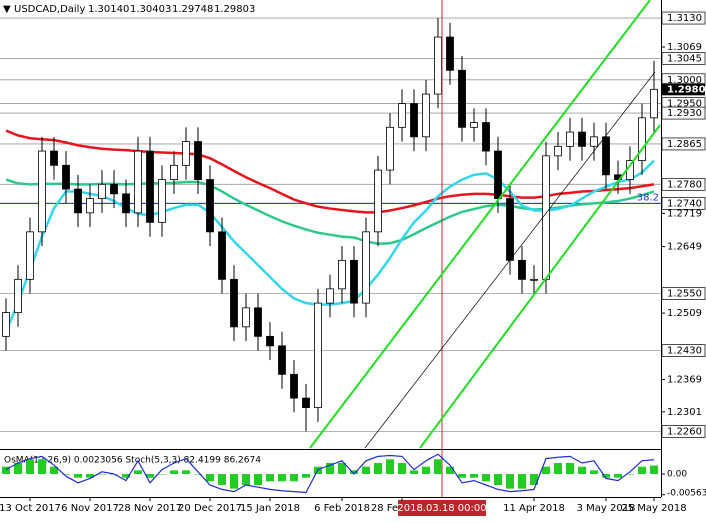  I want to click on level-label: 1.2865, so click(684, 144).